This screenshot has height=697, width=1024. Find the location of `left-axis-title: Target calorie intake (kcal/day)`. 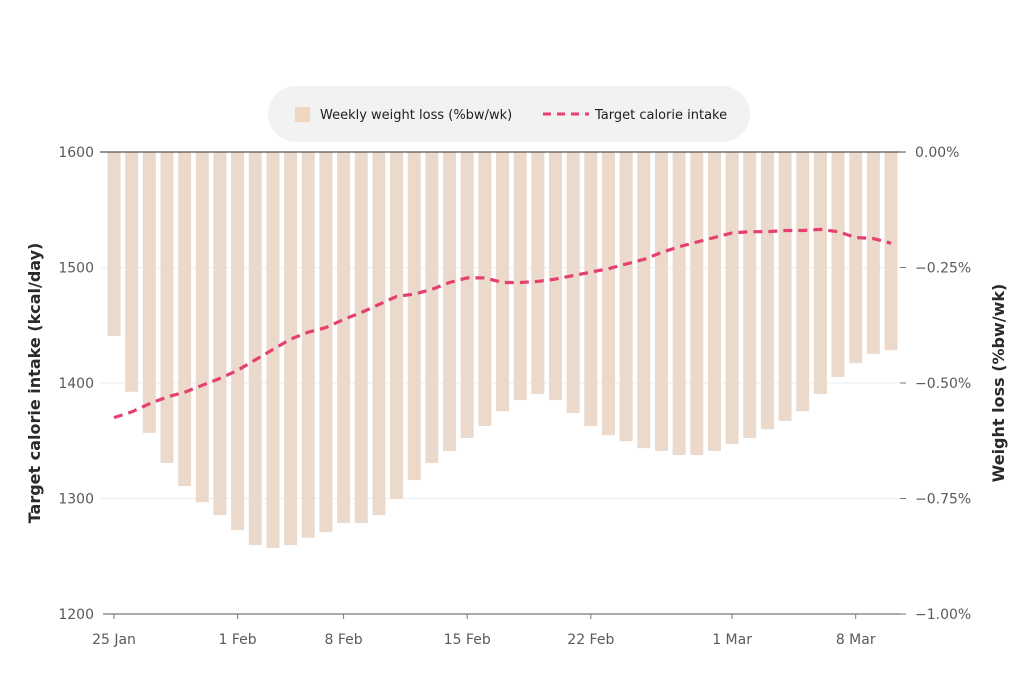

left-axis-title: Target calorie intake (kcal/day) is located at coordinates (34, 383).